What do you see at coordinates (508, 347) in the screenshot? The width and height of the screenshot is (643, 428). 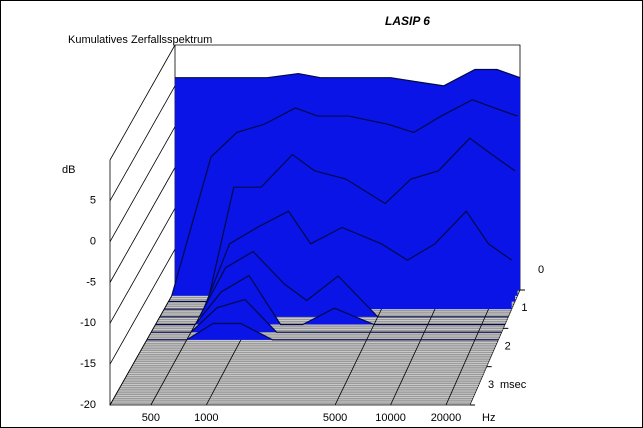 I see `z-tick-label: 2` at bounding box center [508, 347].